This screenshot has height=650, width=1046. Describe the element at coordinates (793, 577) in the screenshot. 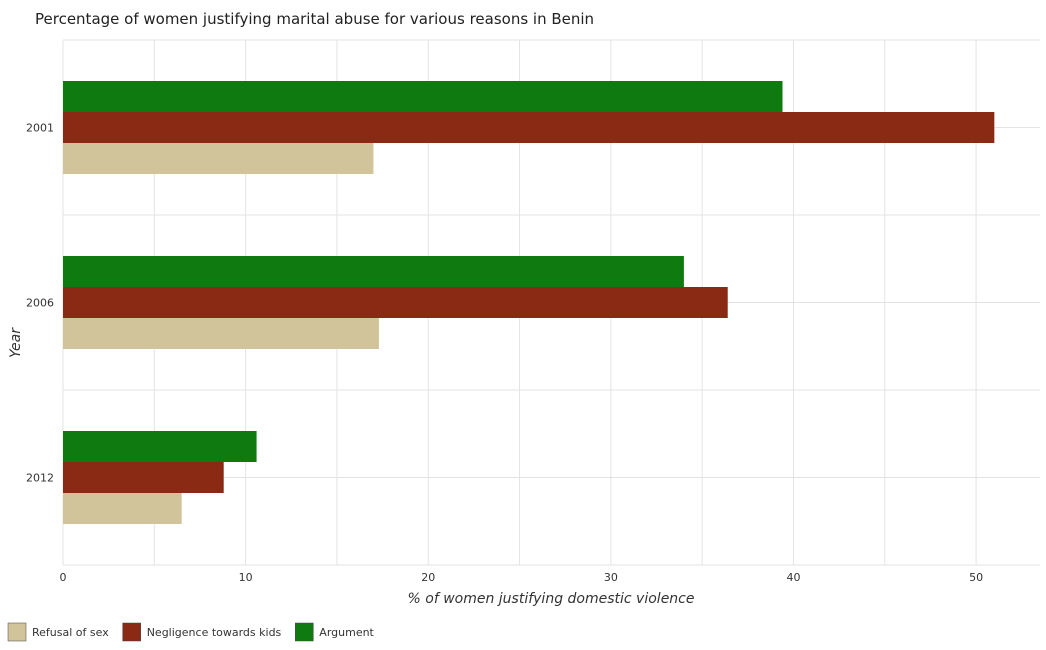

I see `x-tick-label: 40` at that location.